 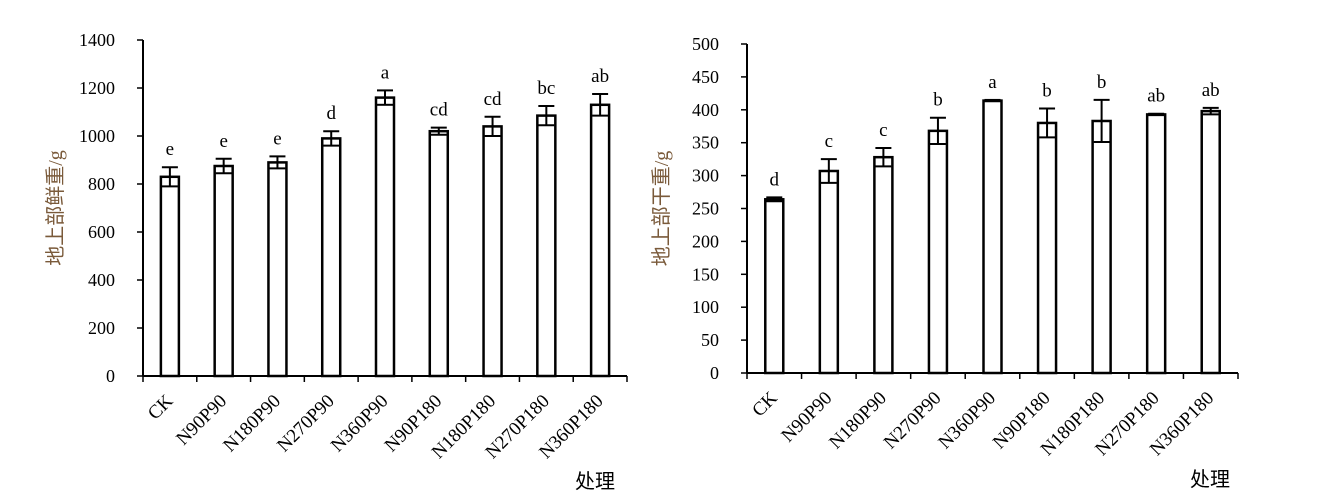 What do you see at coordinates (97, 136) in the screenshot?
I see `y-tick-label: 1000` at bounding box center [97, 136].